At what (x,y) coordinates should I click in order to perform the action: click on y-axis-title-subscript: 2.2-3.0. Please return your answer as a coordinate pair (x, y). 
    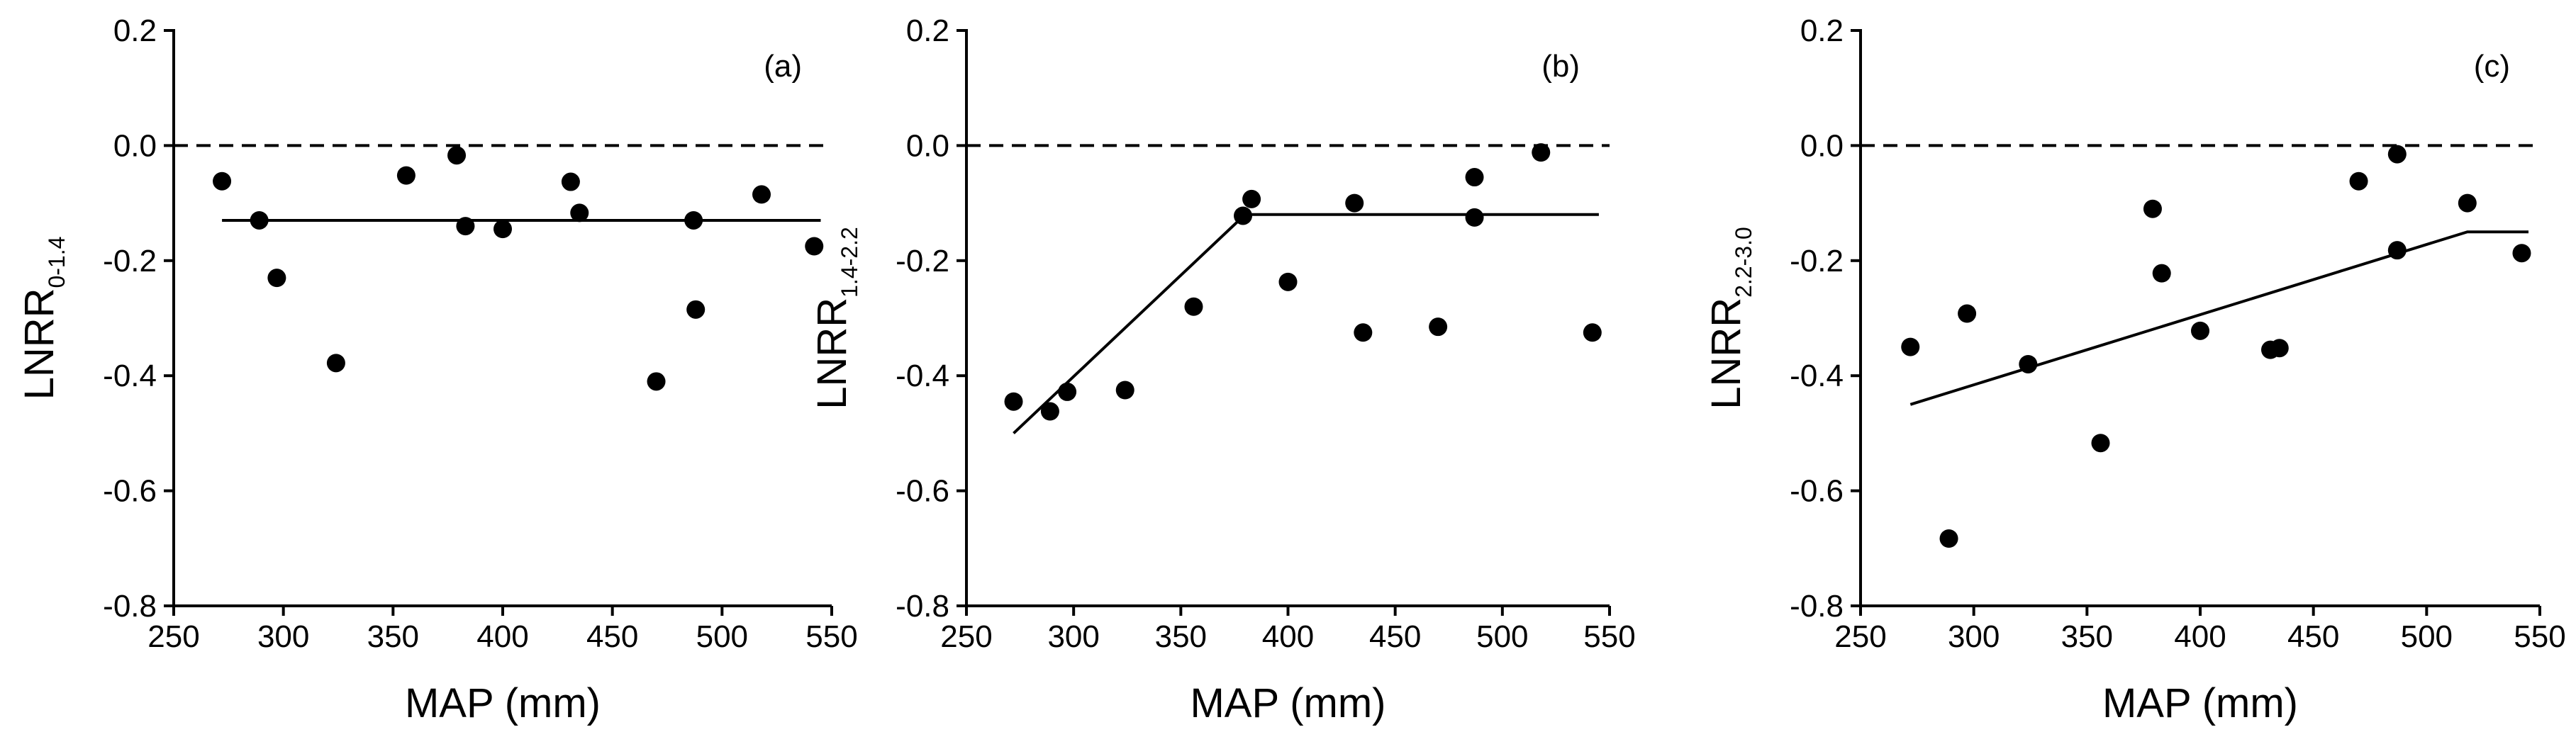
    Looking at the image, I should click on (1743, 263).